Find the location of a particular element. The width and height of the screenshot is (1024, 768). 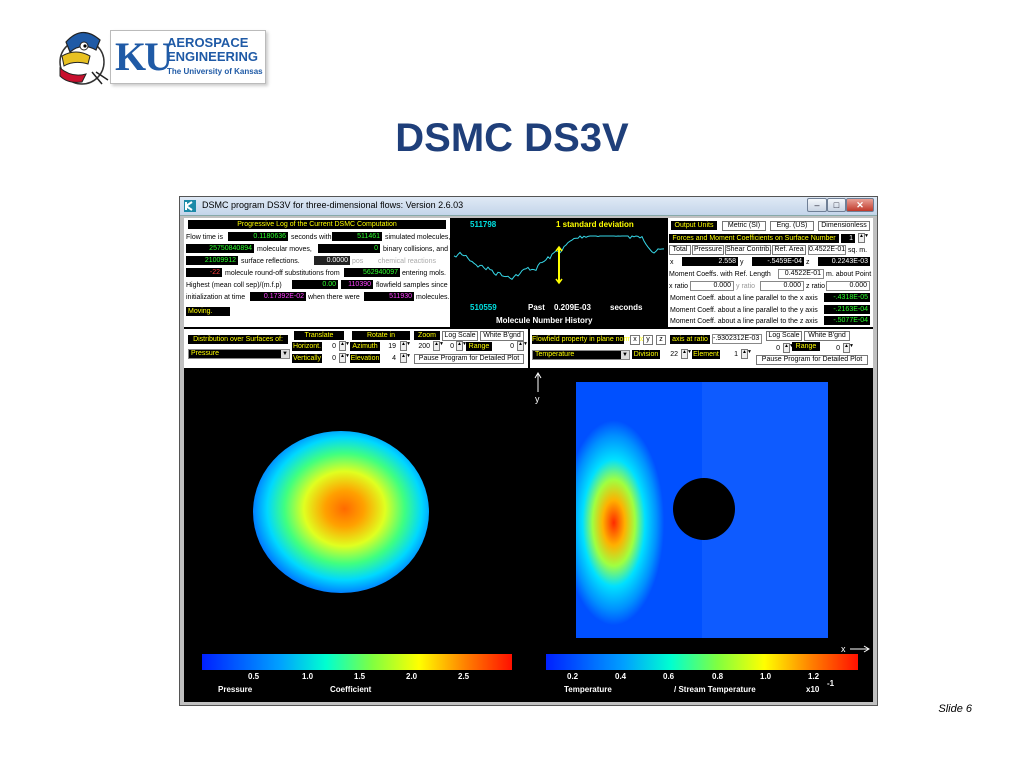

ref-area-unit: sq. m. is located at coordinates (858, 250).